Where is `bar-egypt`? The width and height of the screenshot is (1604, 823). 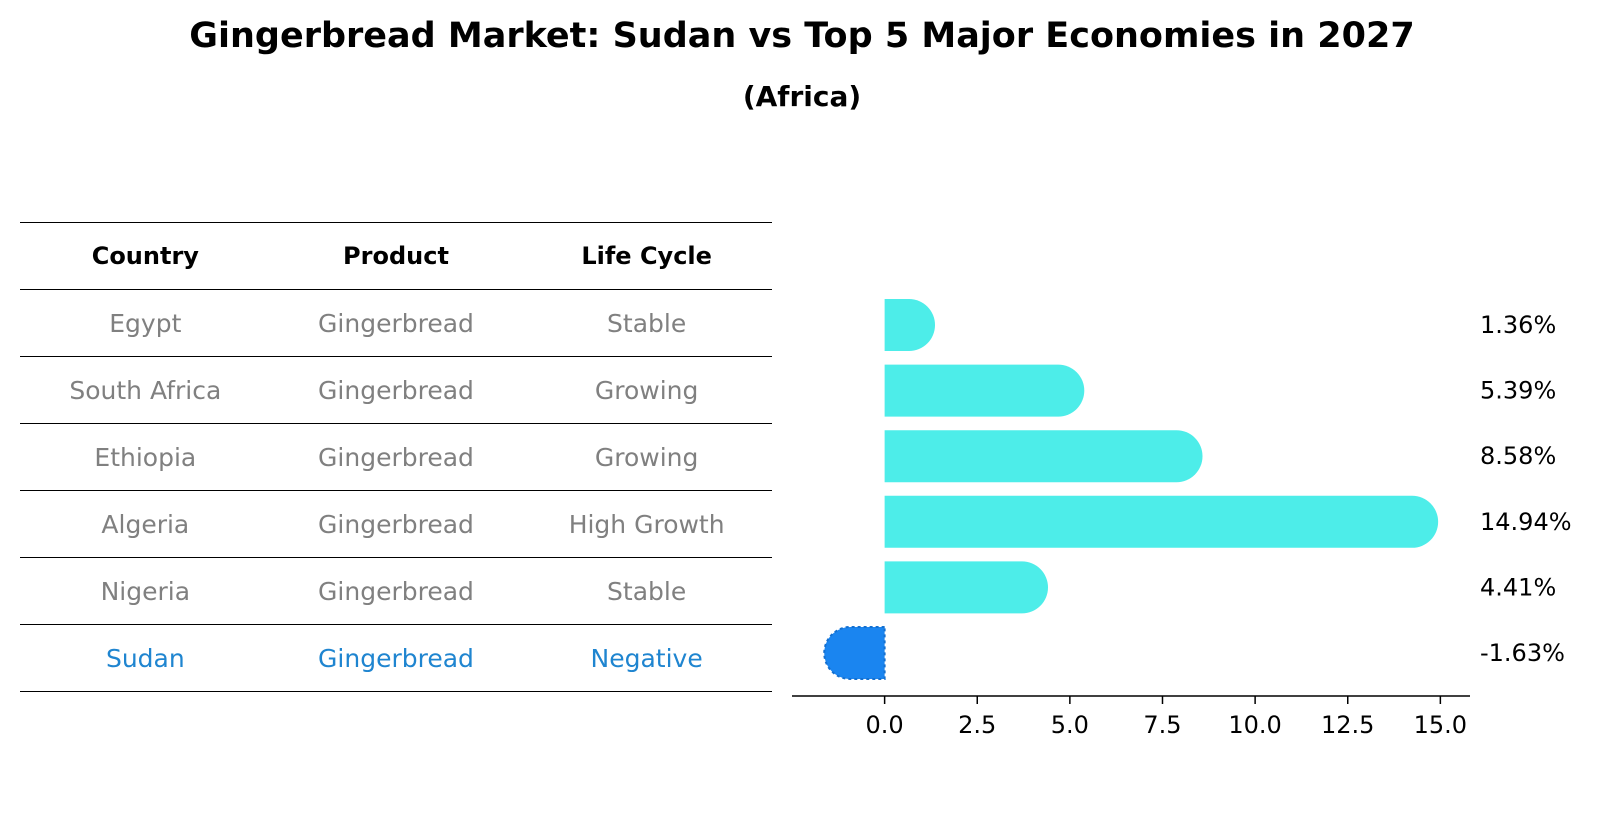 bar-egypt is located at coordinates (910, 325).